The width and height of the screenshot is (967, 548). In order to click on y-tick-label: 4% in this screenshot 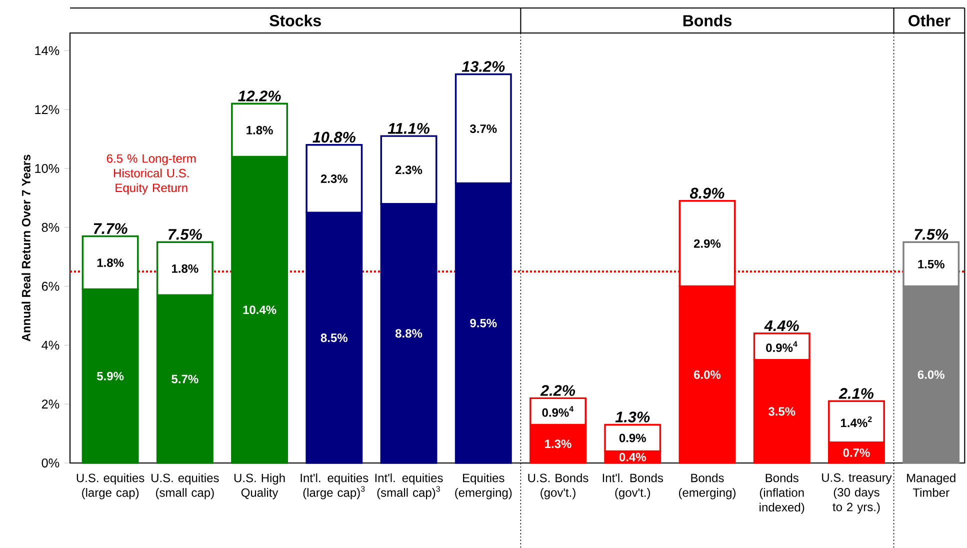, I will do `click(51, 345)`.